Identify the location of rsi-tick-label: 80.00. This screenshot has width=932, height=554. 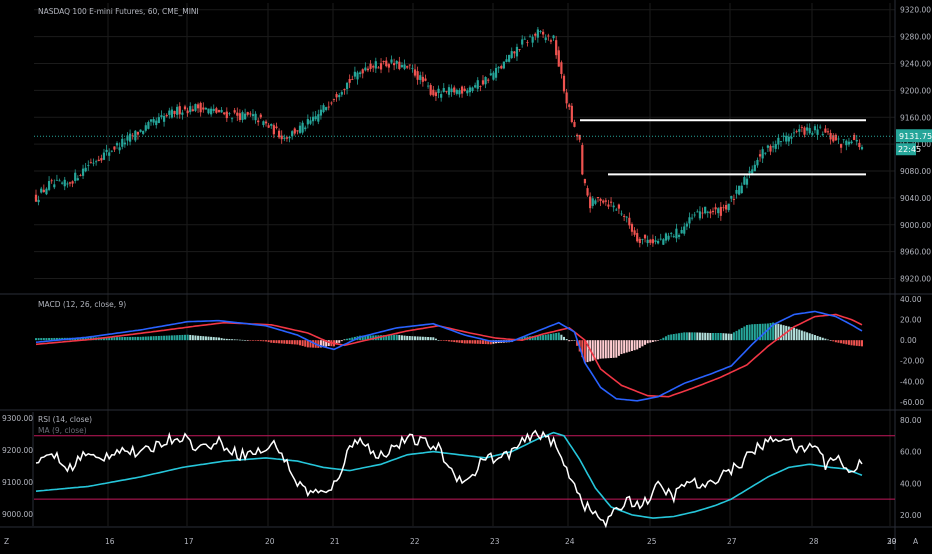
(911, 420).